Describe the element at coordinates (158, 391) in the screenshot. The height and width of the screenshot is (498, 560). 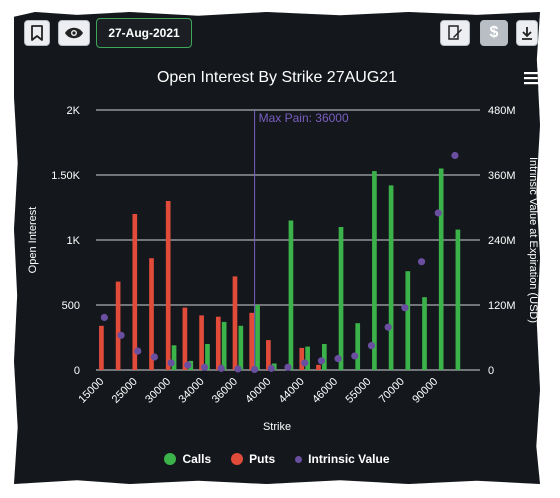
I see `x-tick-label: 30000` at that location.